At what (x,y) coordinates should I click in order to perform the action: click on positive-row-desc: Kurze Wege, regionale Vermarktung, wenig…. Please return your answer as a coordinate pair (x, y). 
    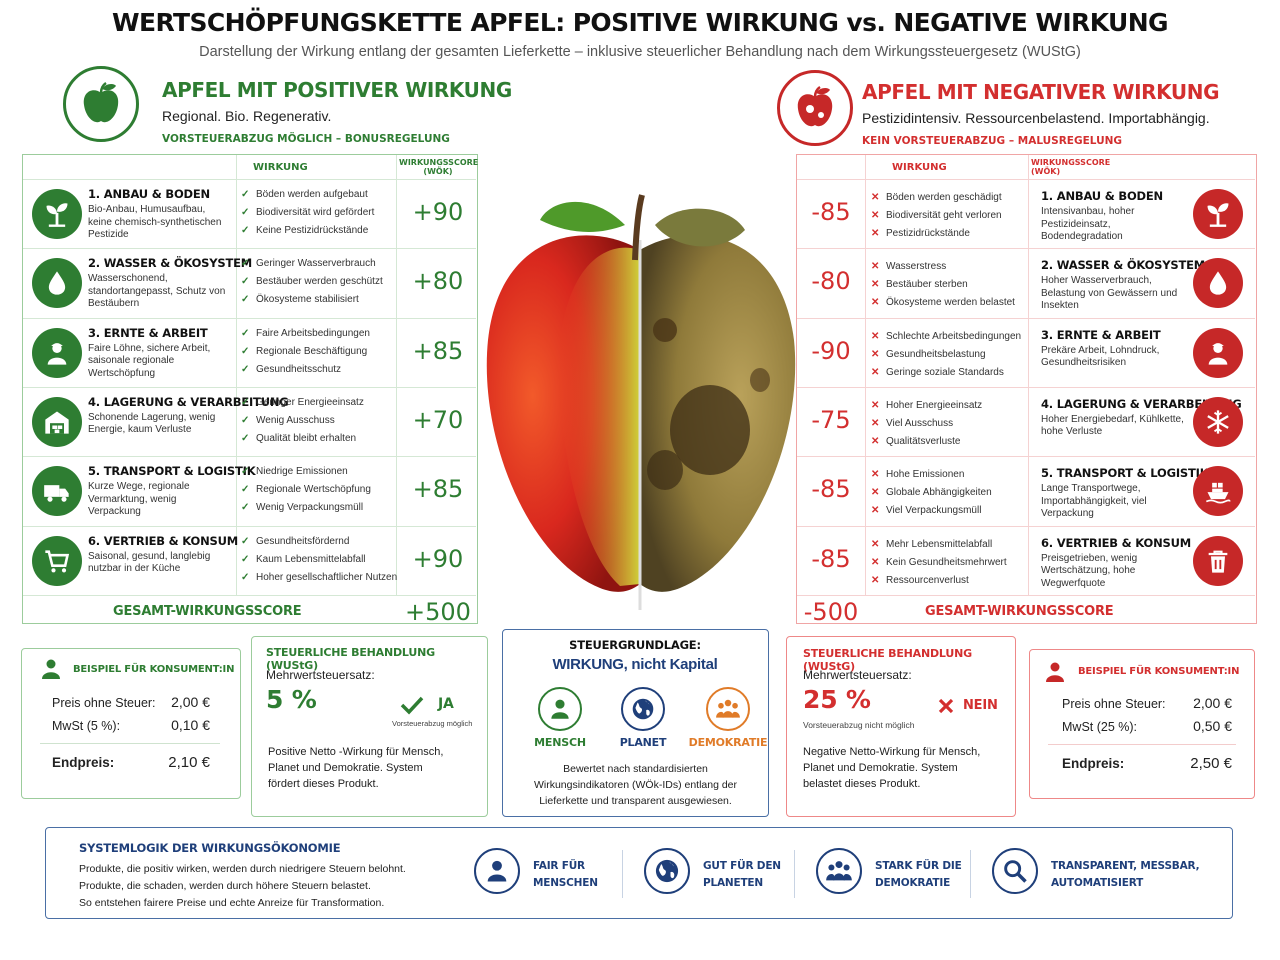
    Looking at the image, I should click on (139, 499).